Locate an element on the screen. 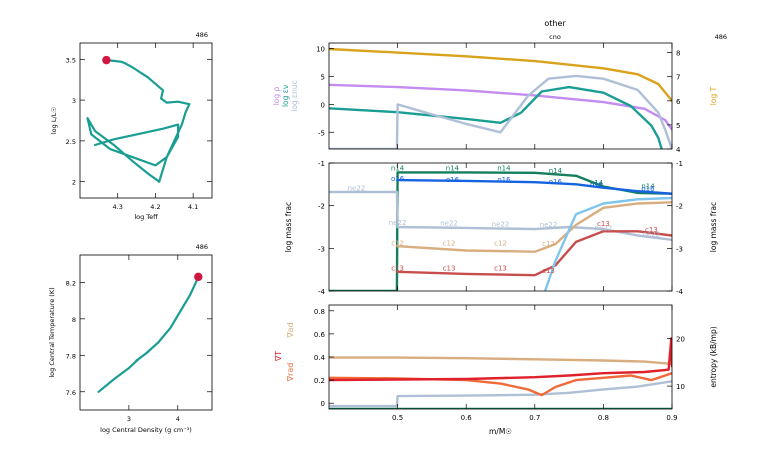 This screenshot has width=766, height=460. top-left-label-2: log εnuc is located at coordinates (294, 96).